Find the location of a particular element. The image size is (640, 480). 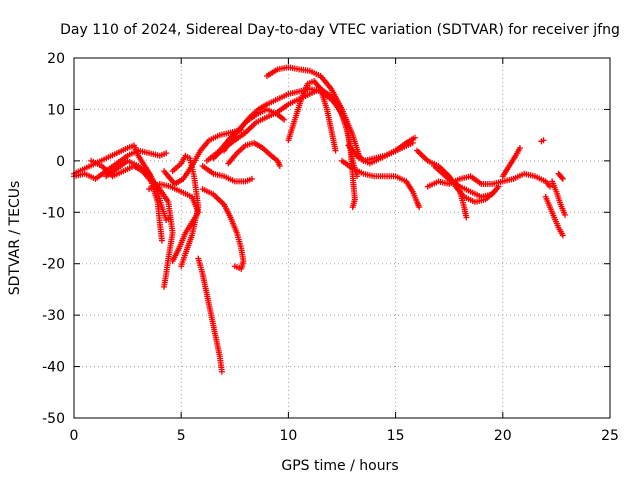

series-pass-u is located at coordinates (470, 181).